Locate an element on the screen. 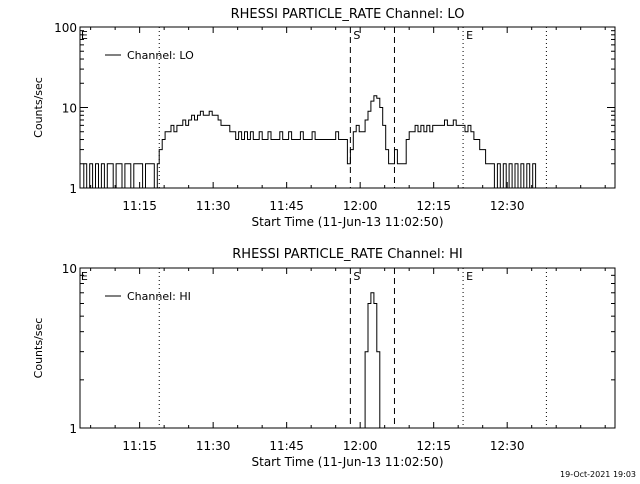  panel-2-legend-label: Channel: HI is located at coordinates (159, 296).